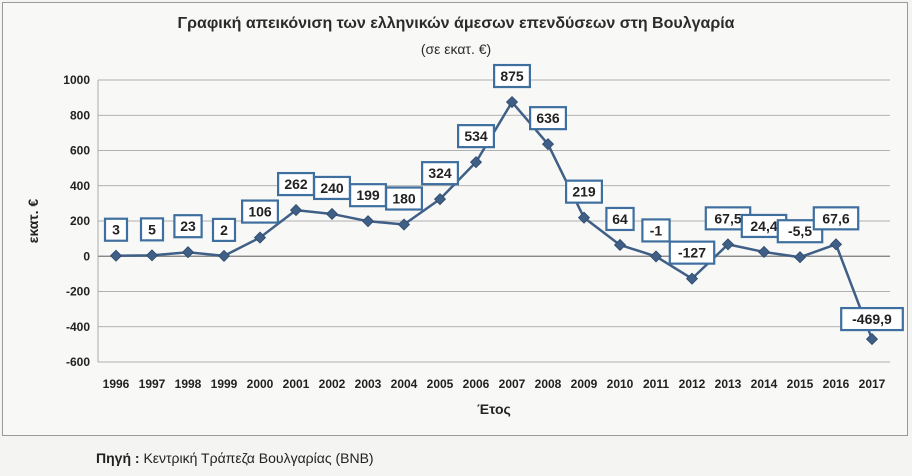  Describe the element at coordinates (584, 384) in the screenshot. I see `x-tick-label: 2009` at that location.